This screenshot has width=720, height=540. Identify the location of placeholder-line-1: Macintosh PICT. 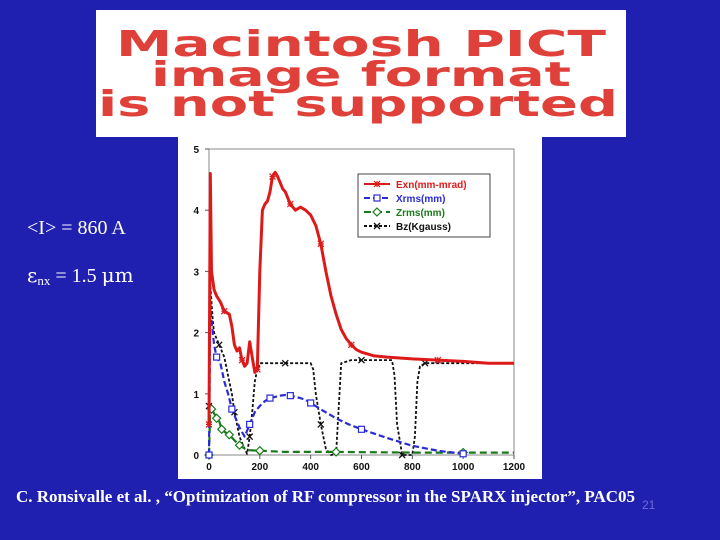
(361, 44).